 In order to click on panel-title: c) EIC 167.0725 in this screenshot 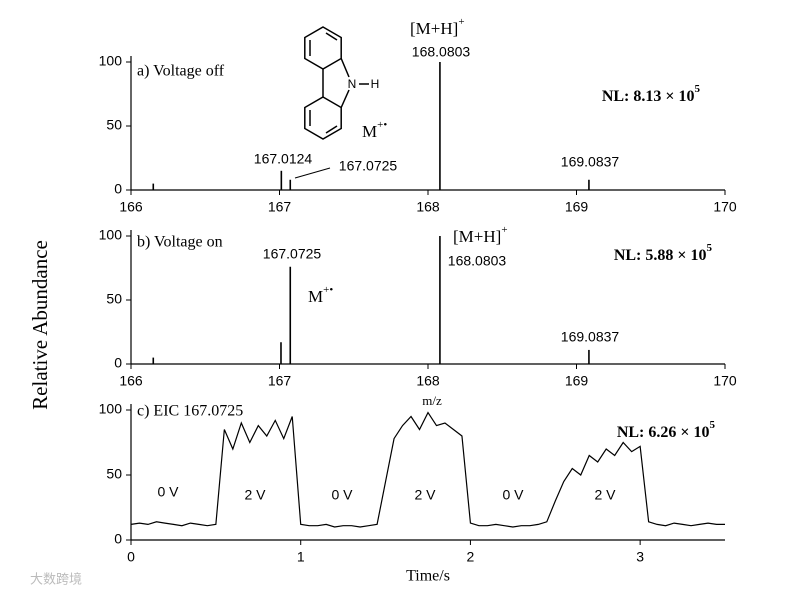, I will do `click(190, 411)`.